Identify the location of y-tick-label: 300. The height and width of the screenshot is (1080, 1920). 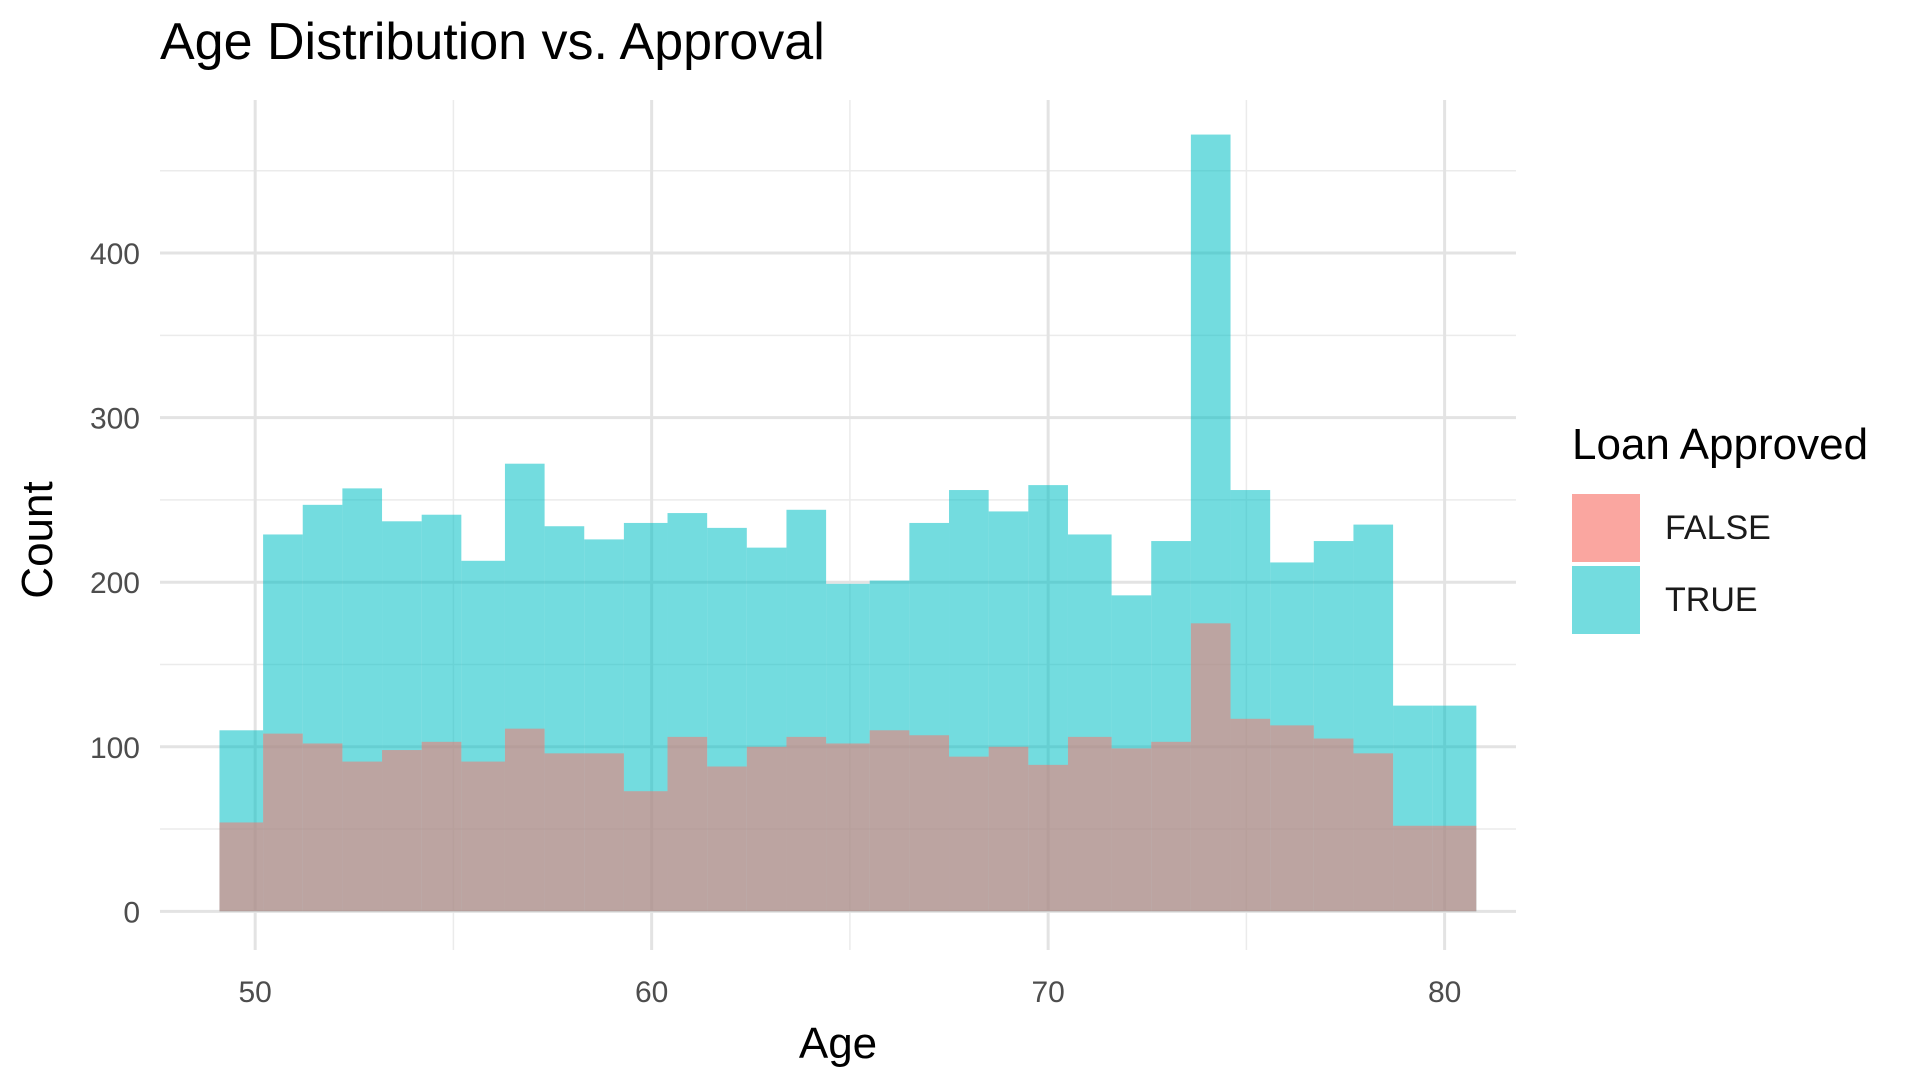
(115, 419).